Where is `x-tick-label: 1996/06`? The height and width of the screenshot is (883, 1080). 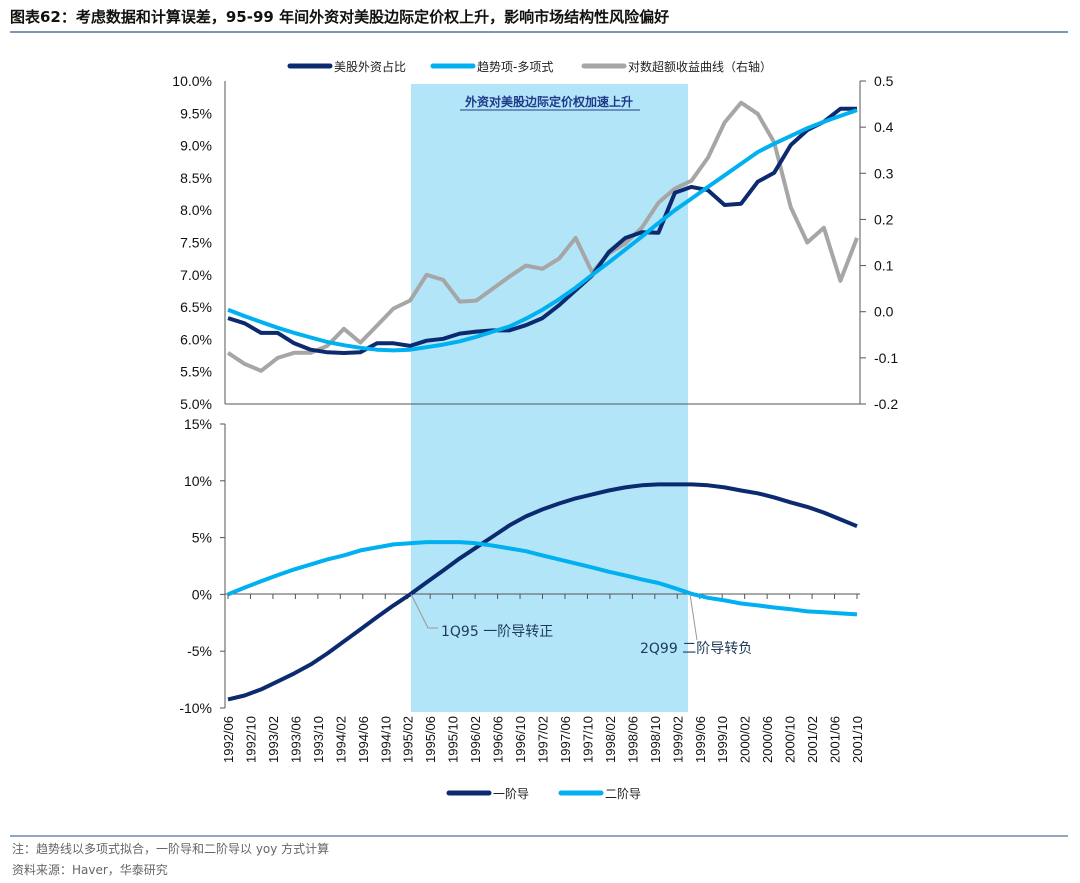
x-tick-label: 1996/06 is located at coordinates (498, 739).